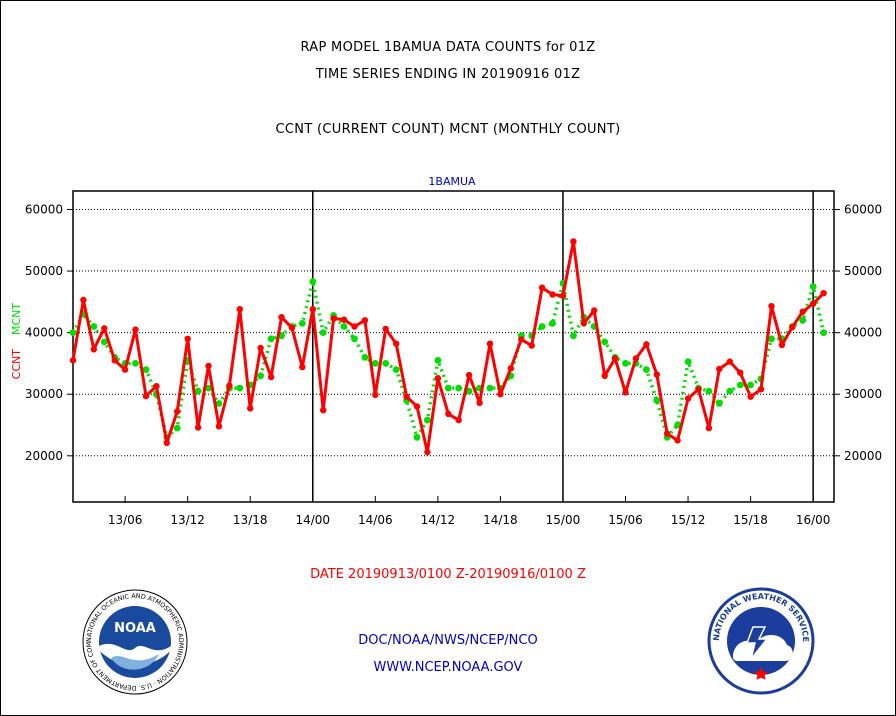 The height and width of the screenshot is (716, 896). I want to click on y-tick-label: 40000, so click(44, 333).